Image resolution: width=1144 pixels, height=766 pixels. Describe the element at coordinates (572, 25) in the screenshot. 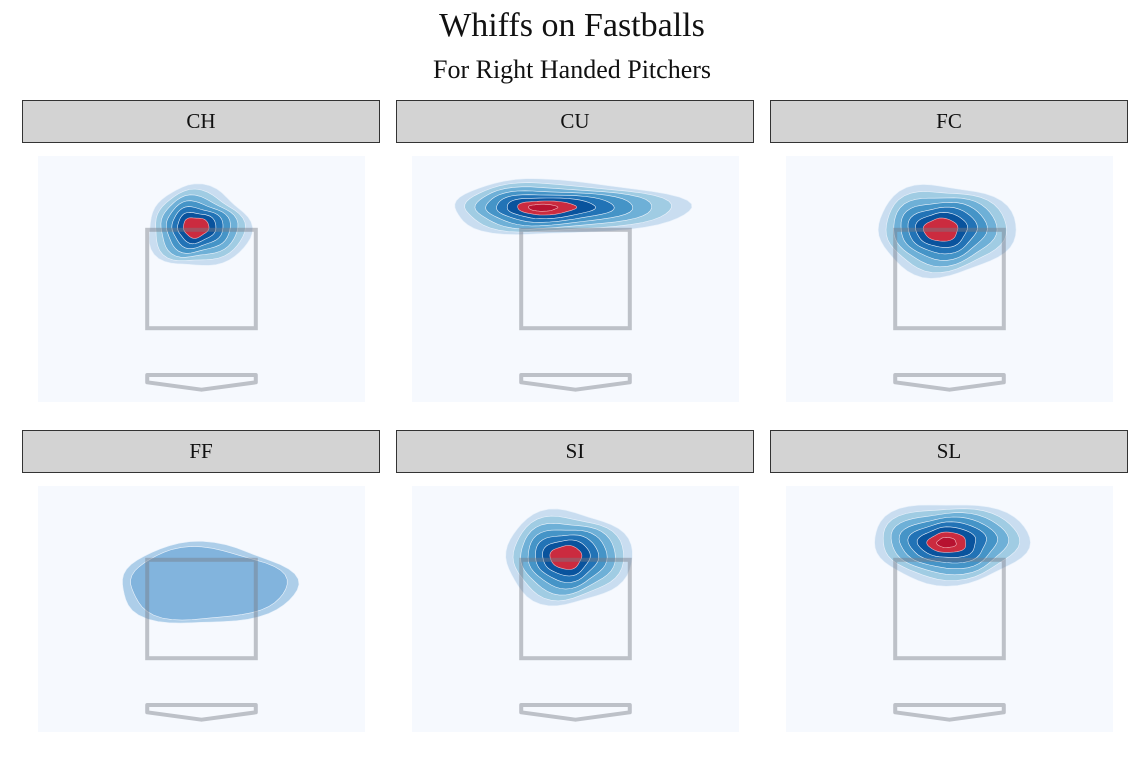

I see `chart-title: Whiffs on Fastballs` at that location.